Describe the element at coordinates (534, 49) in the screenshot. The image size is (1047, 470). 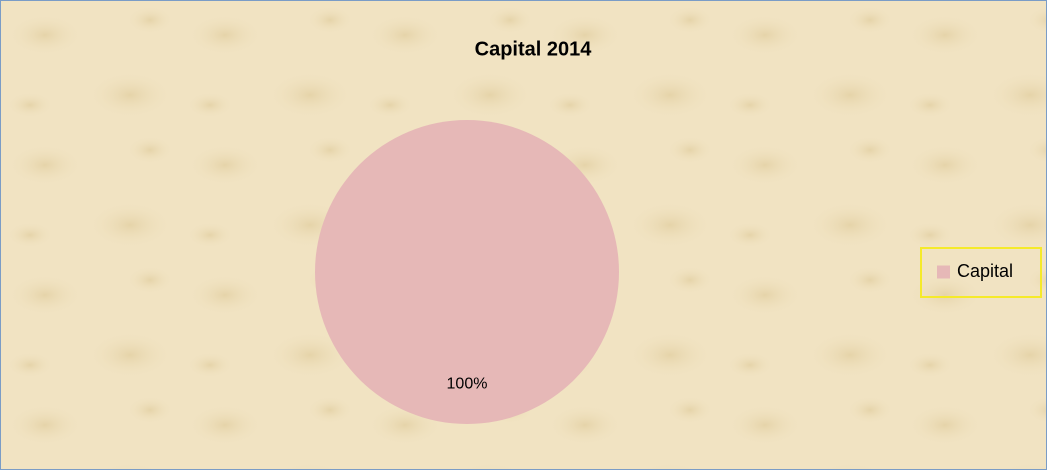
I see `chart-title: Capital 2014` at that location.